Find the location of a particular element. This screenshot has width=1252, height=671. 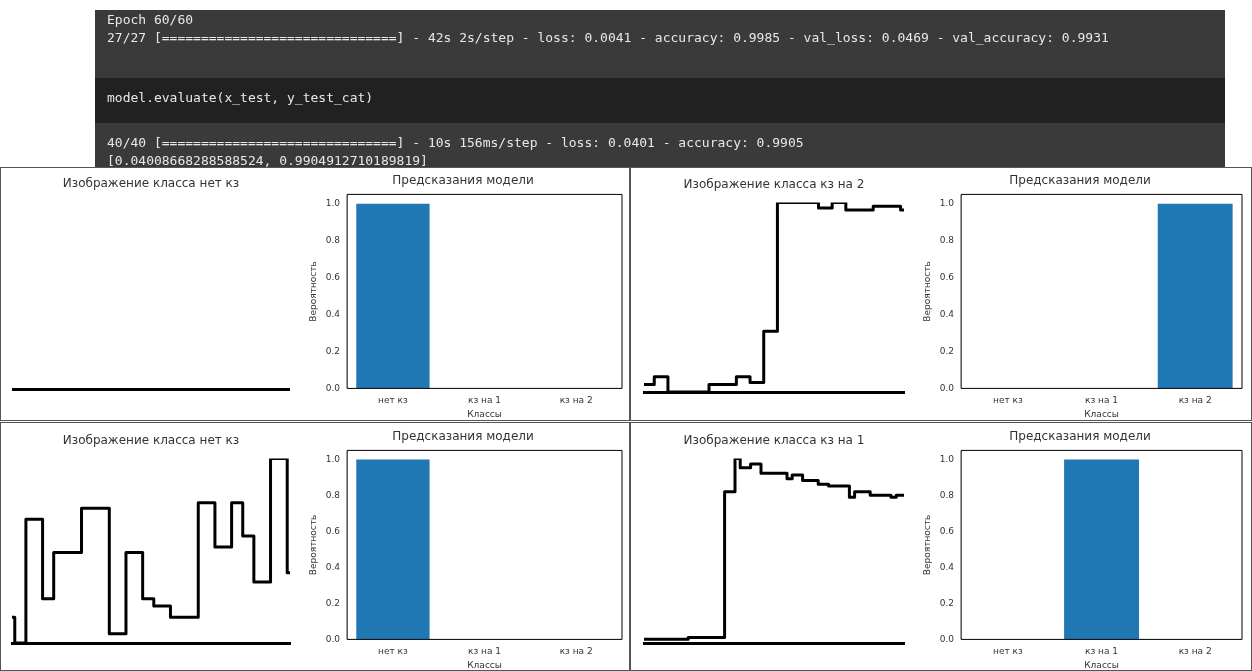

chart-title: Изображение класса кз на 2 is located at coordinates (774, 184).